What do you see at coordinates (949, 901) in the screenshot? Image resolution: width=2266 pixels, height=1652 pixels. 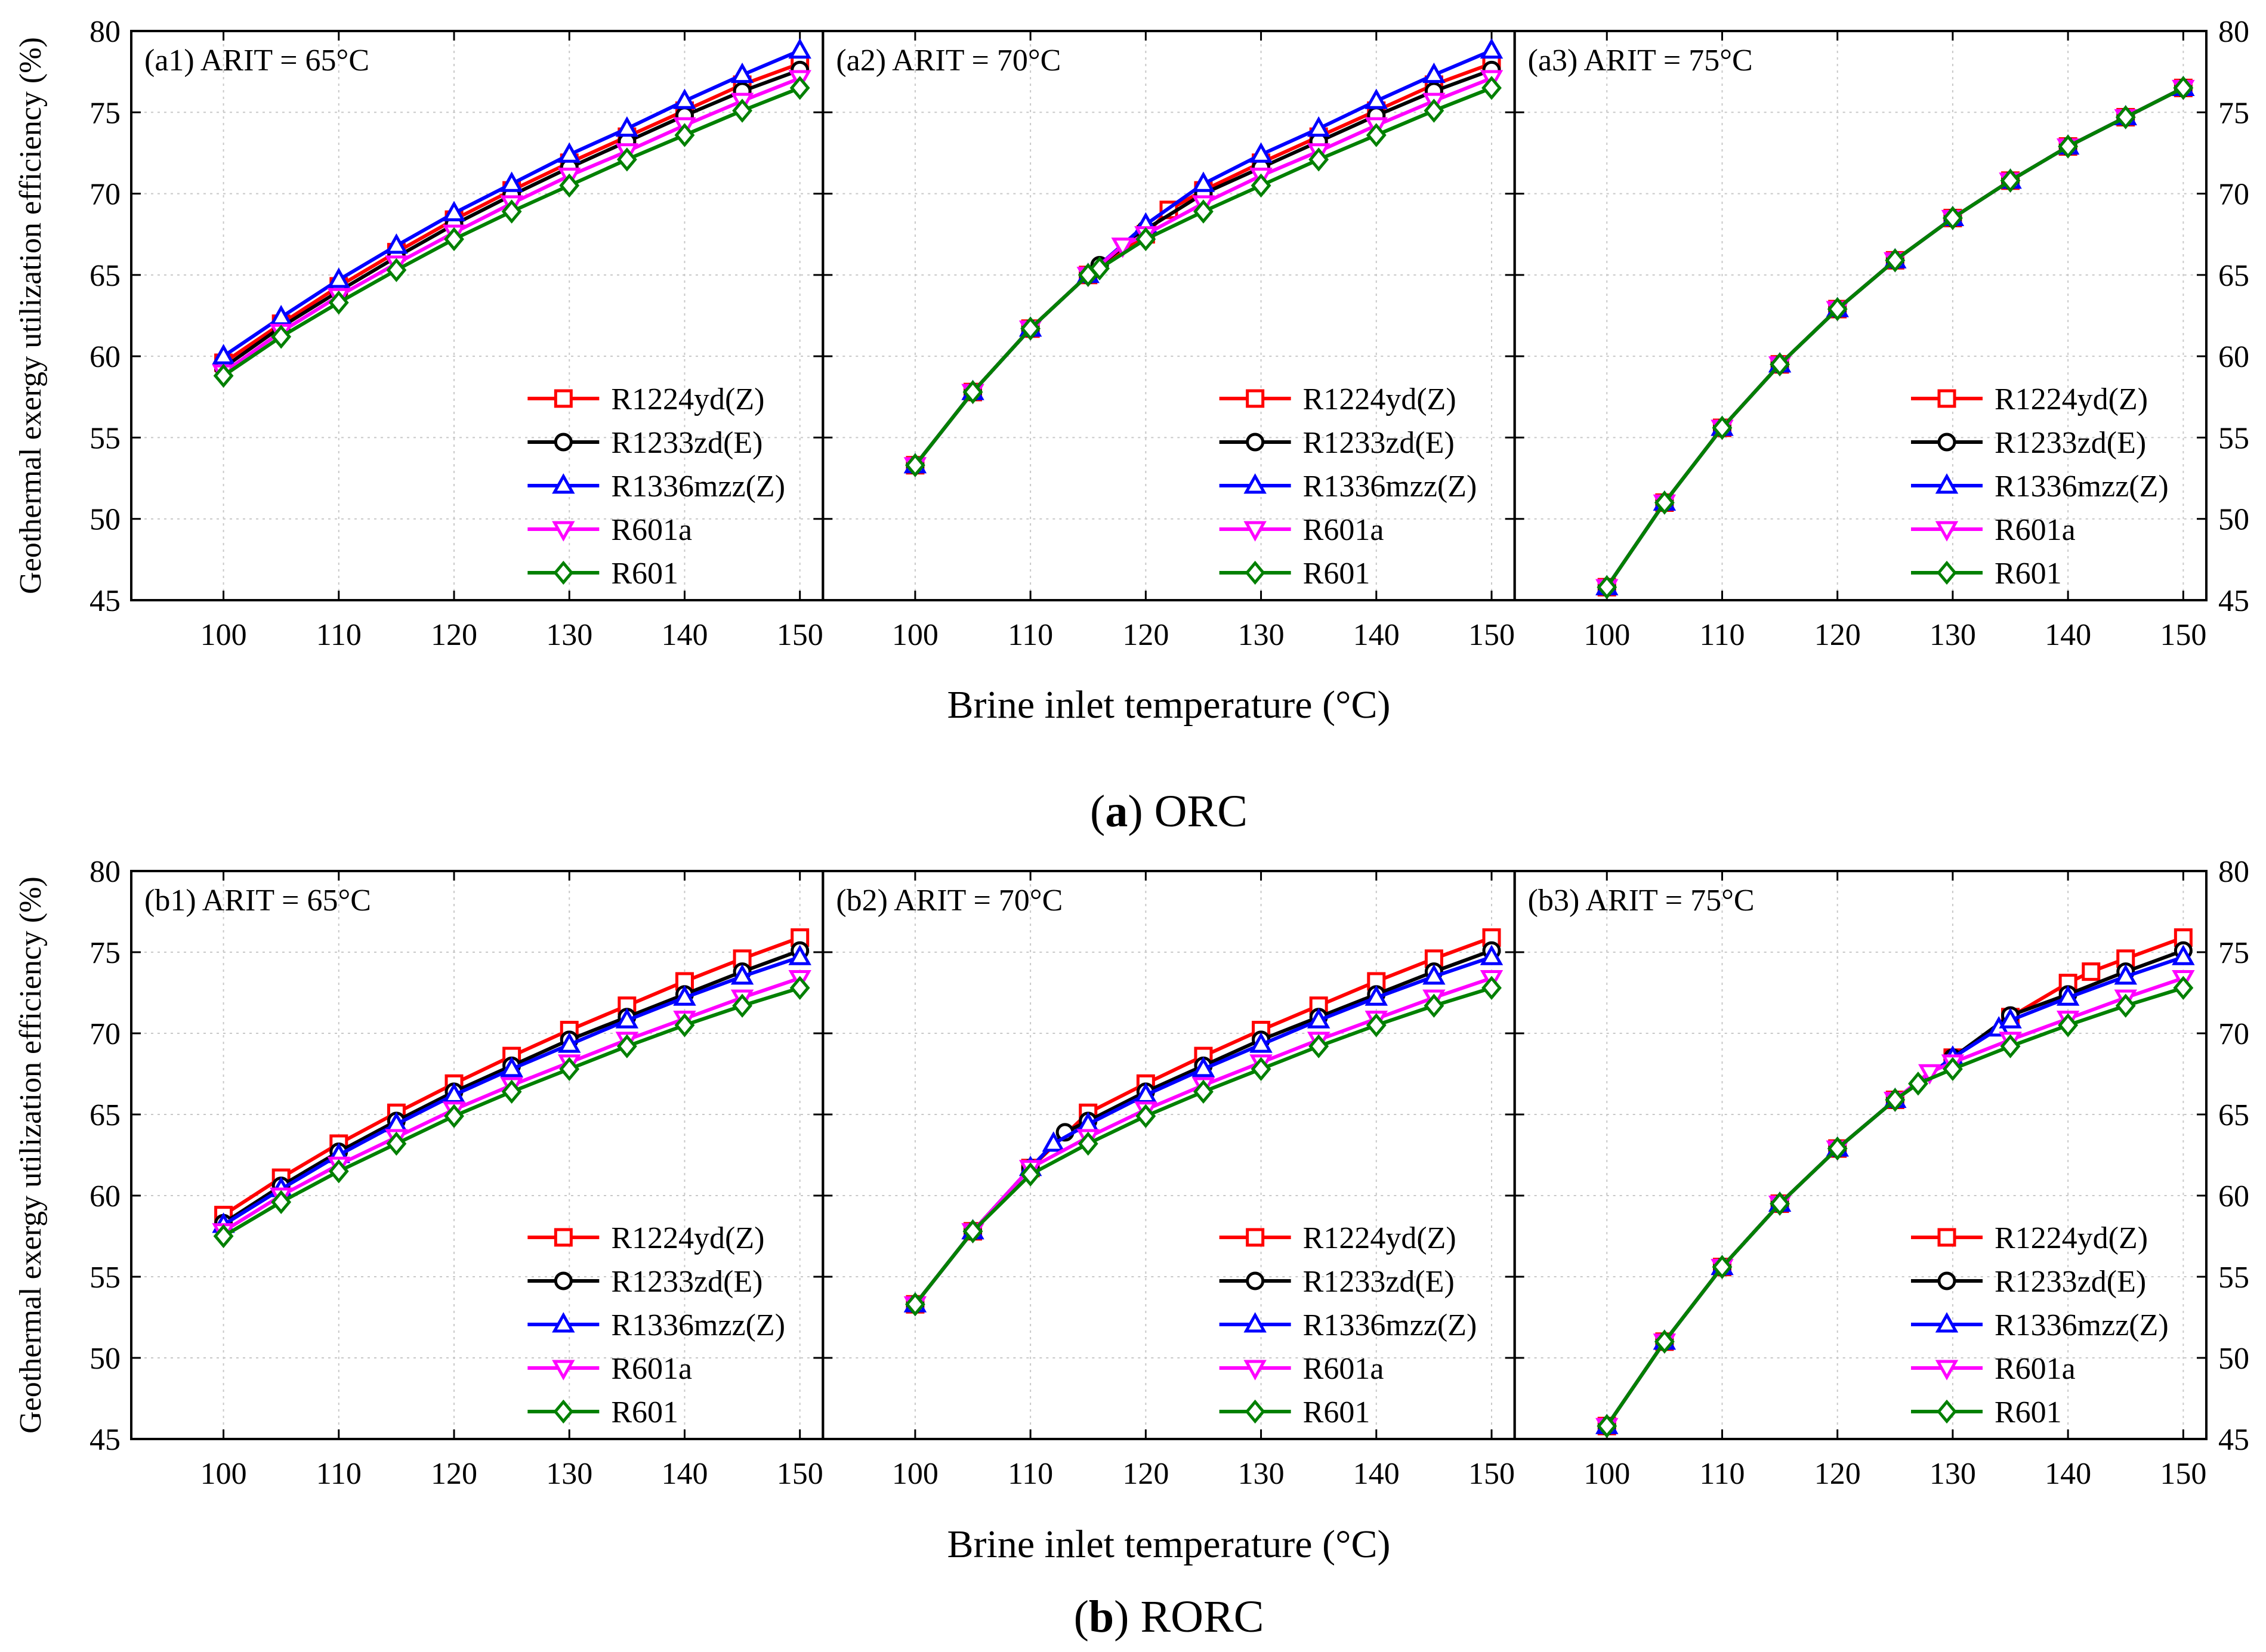 I see `panel-label: (b2) ARIT = 70°C` at bounding box center [949, 901].